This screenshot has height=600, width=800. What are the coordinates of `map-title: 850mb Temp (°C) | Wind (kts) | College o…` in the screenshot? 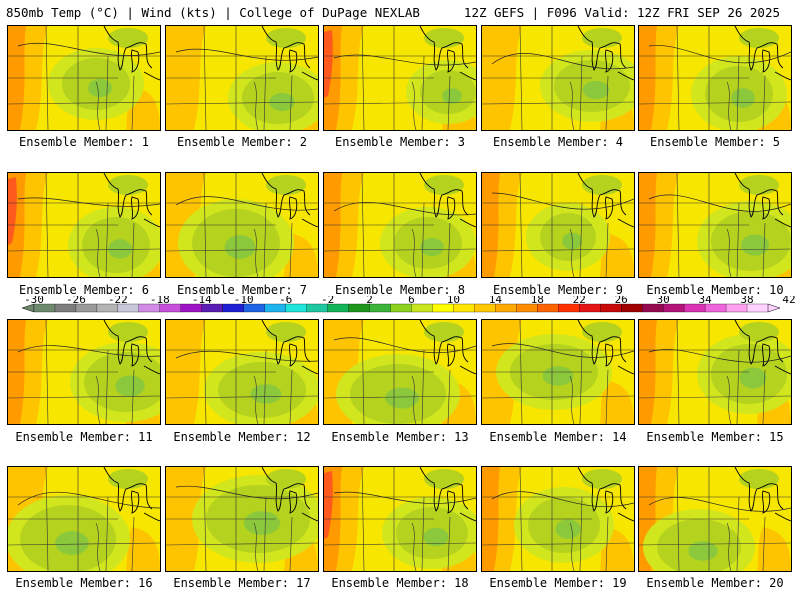 It's located at (213, 12).